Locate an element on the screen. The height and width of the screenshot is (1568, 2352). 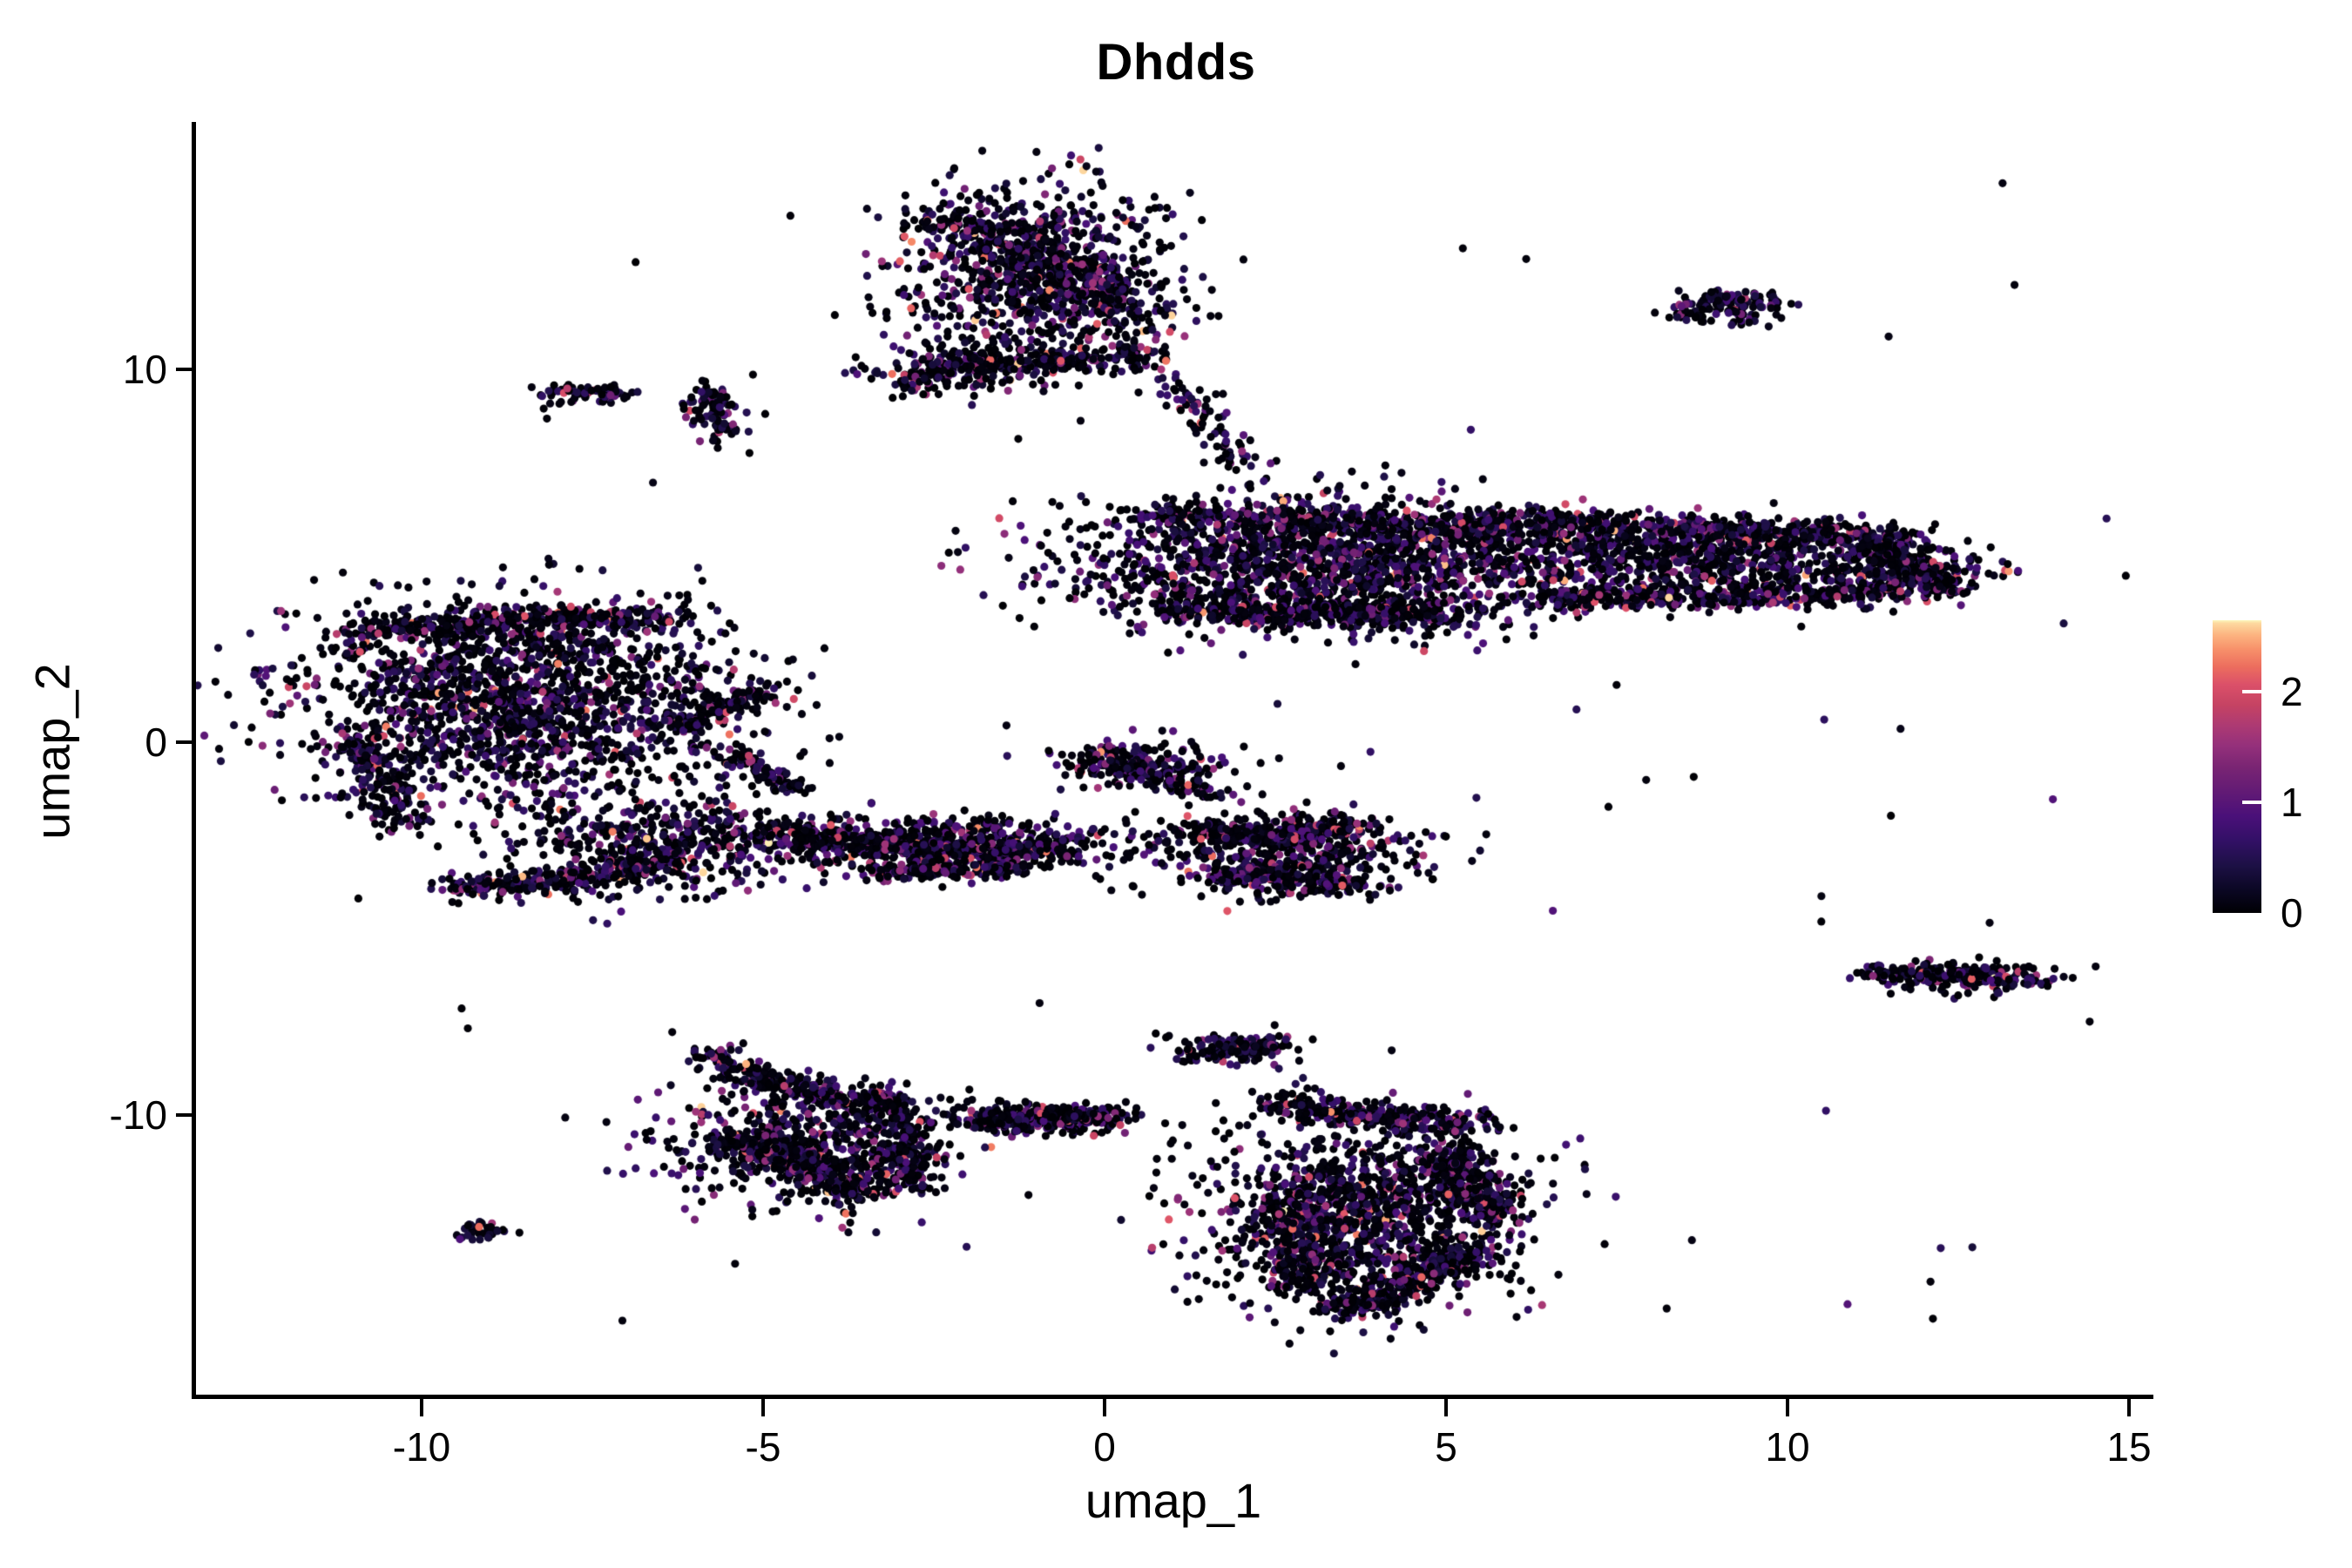
x-axis-line is located at coordinates (1173, 1397).